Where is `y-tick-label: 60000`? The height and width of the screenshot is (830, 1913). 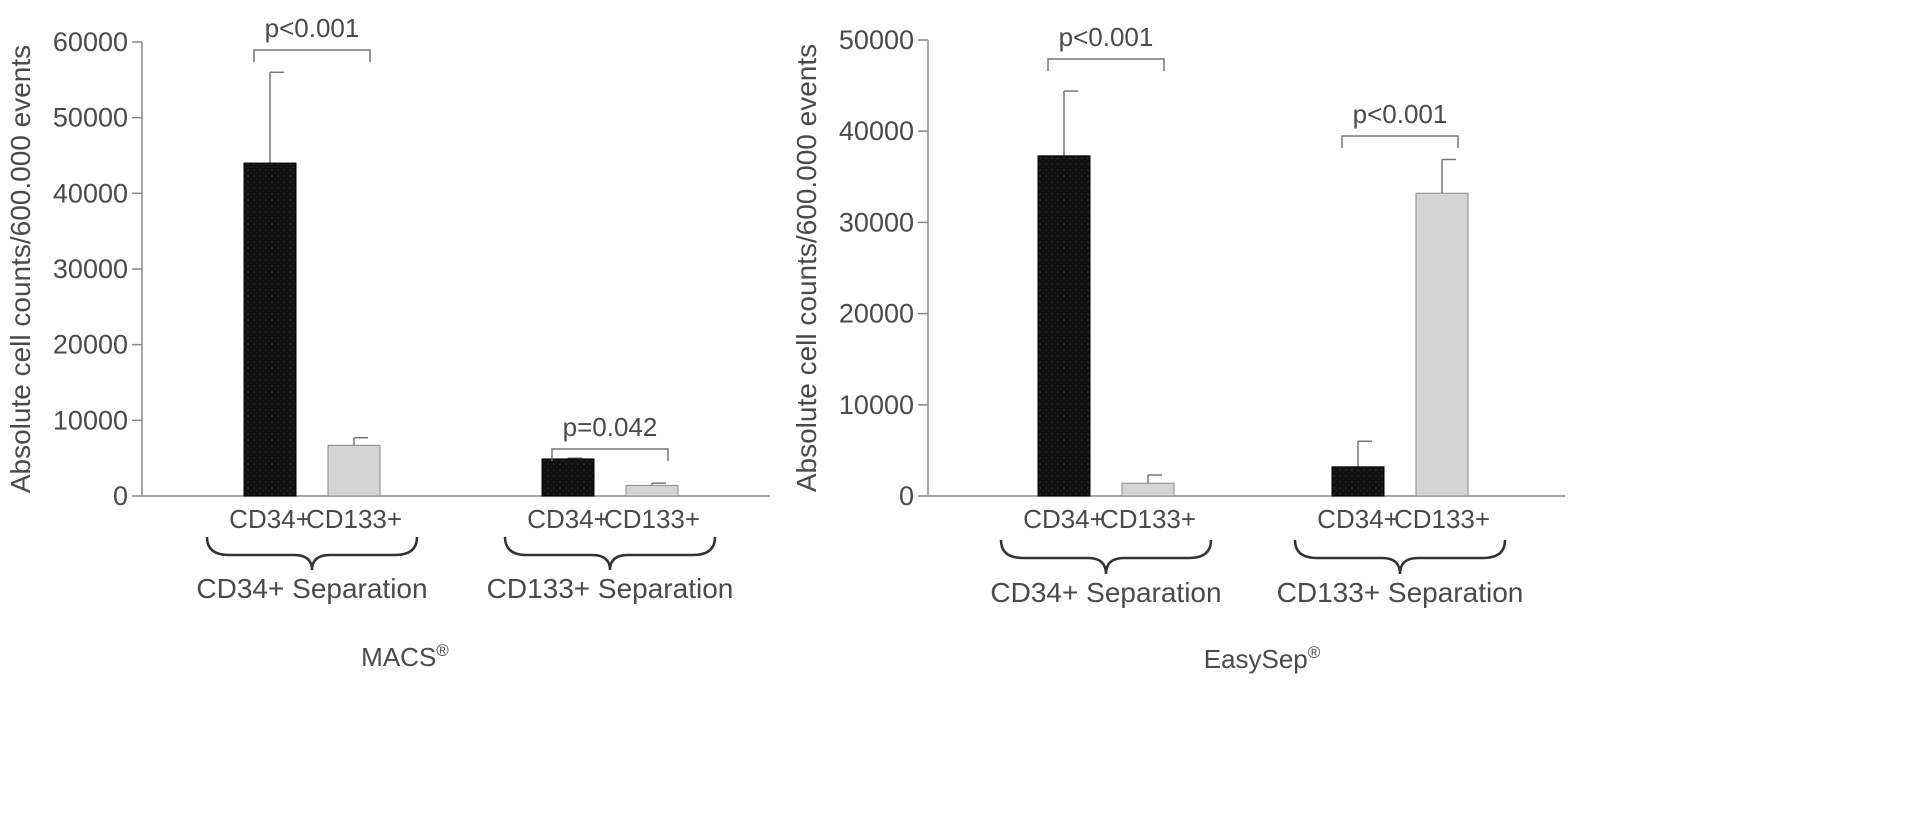
y-tick-label: 60000 is located at coordinates (90, 42).